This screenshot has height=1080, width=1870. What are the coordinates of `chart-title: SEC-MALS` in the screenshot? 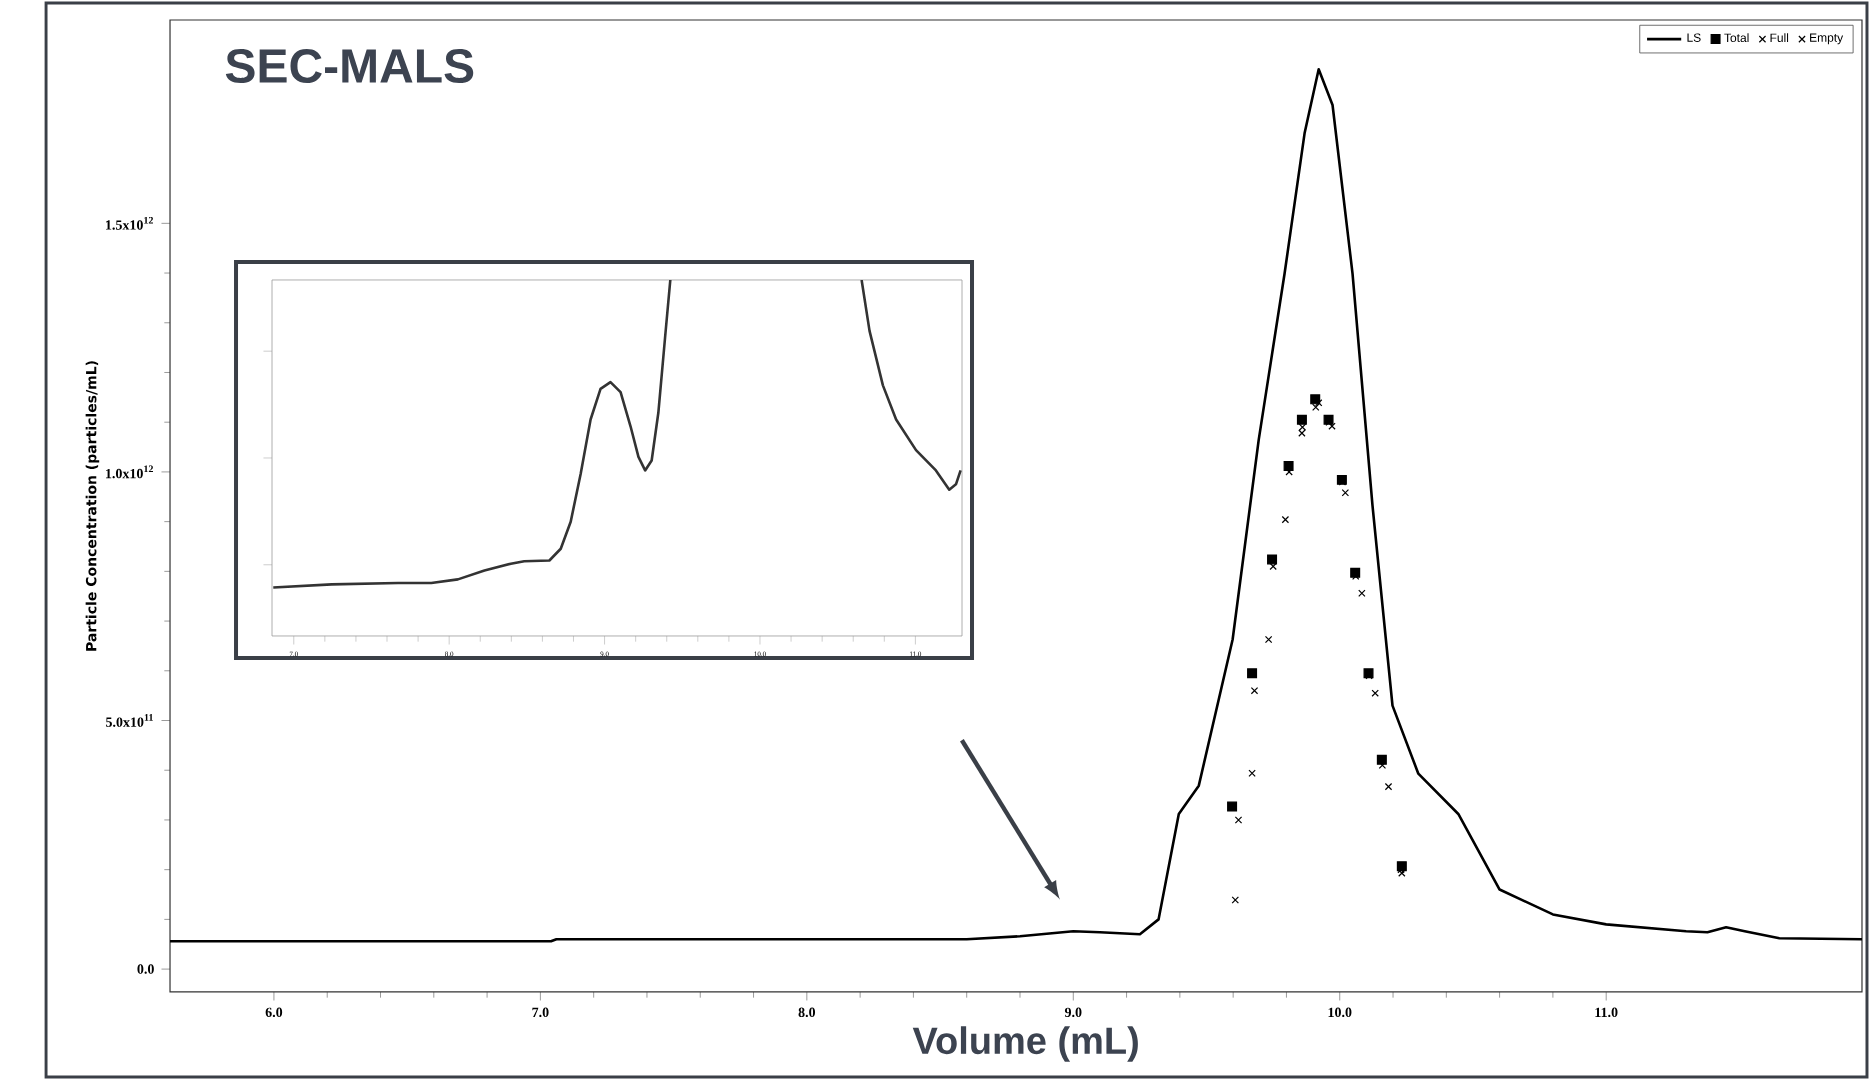 It's located at (349, 66).